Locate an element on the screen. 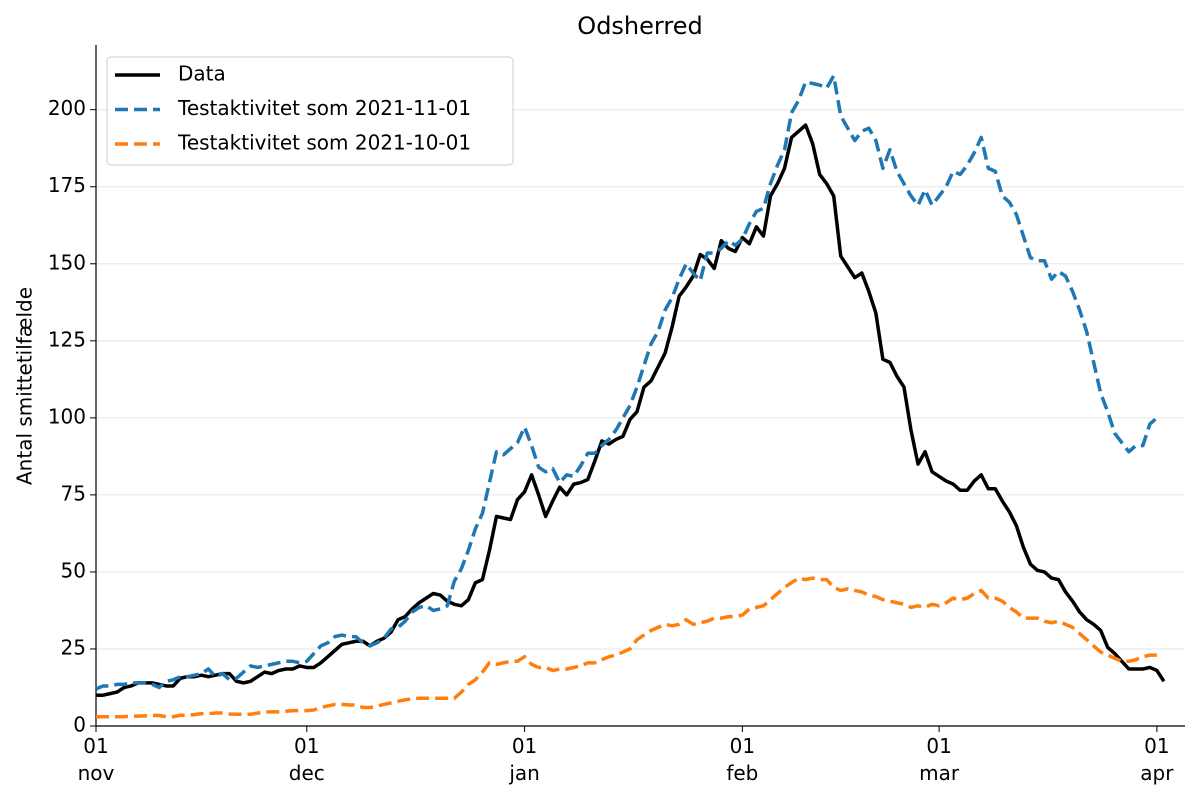 The width and height of the screenshot is (1200, 800). x-tick-label: 01 apr is located at coordinates (1157, 759).